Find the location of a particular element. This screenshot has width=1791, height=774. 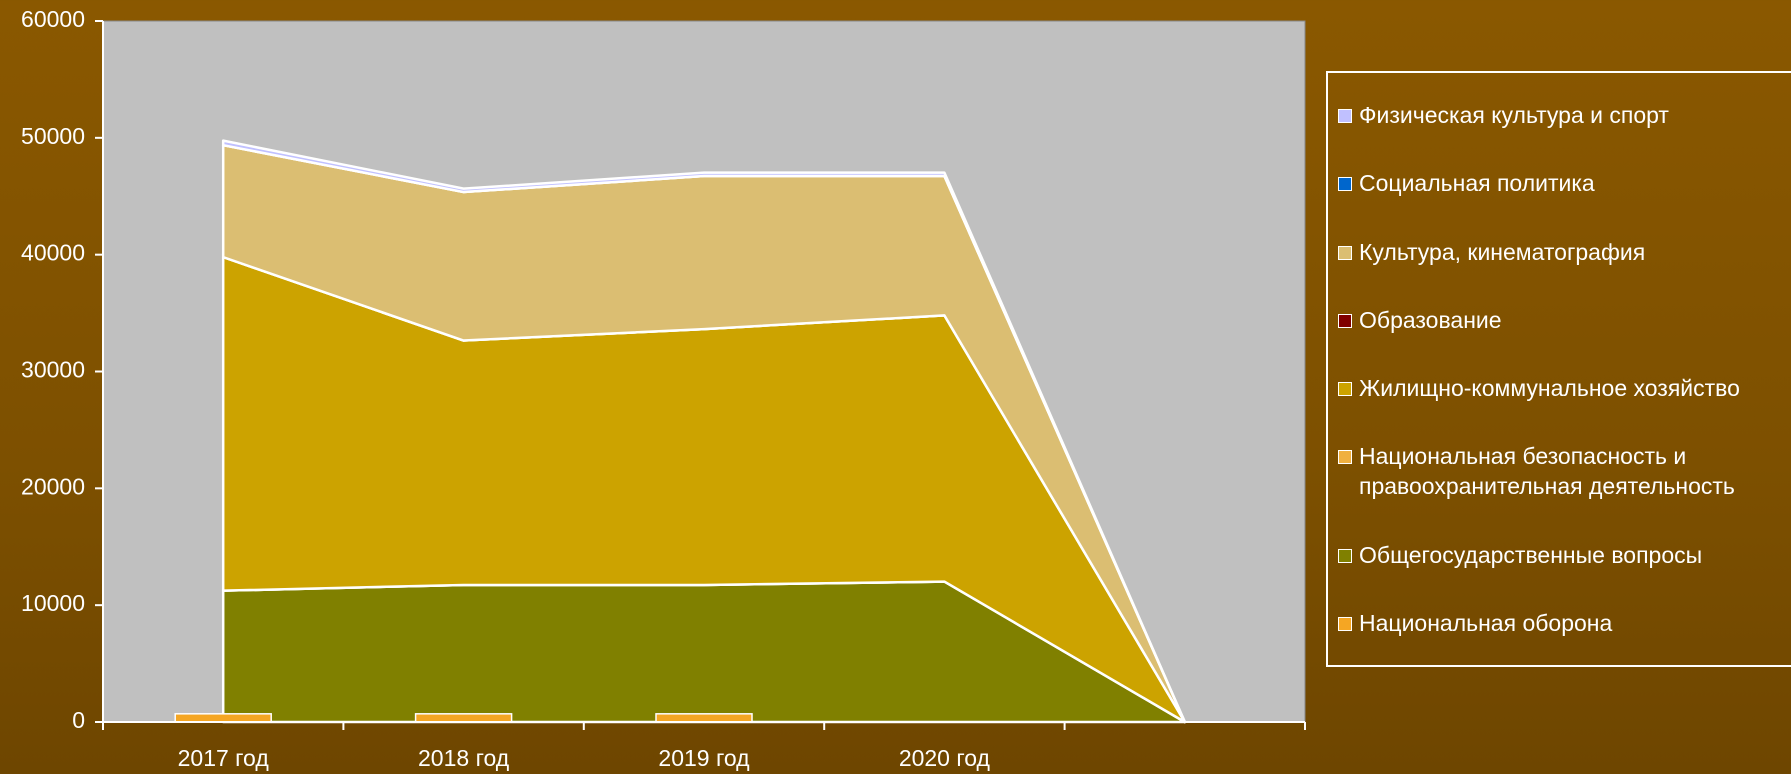

y-tick-label: 60000 is located at coordinates (53, 19).